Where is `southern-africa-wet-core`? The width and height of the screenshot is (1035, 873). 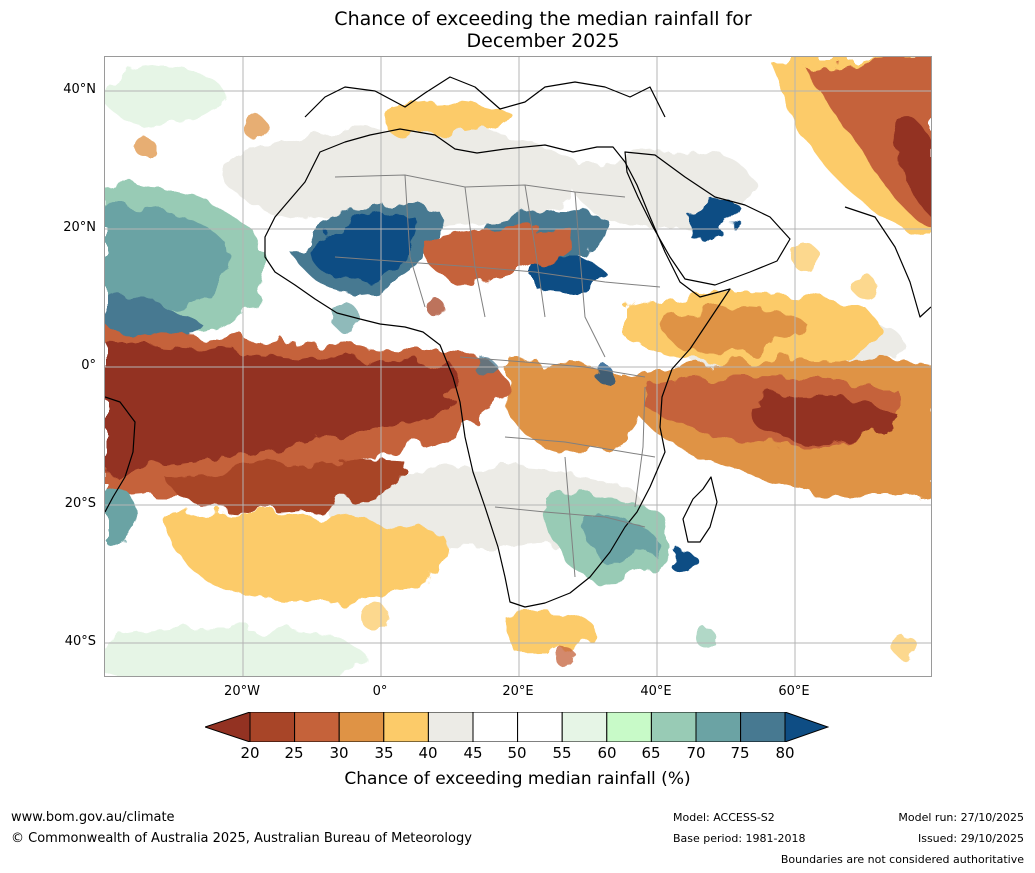 southern-africa-wet-core is located at coordinates (619, 539).